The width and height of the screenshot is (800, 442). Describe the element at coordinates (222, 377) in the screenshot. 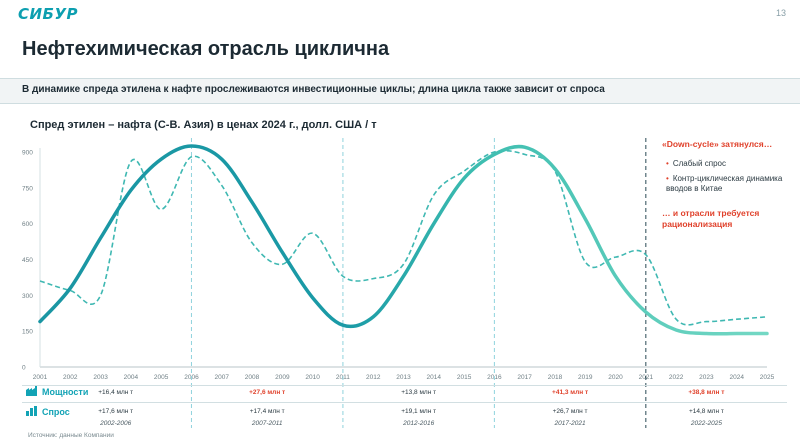

I see `x-tick-label: 2007` at that location.